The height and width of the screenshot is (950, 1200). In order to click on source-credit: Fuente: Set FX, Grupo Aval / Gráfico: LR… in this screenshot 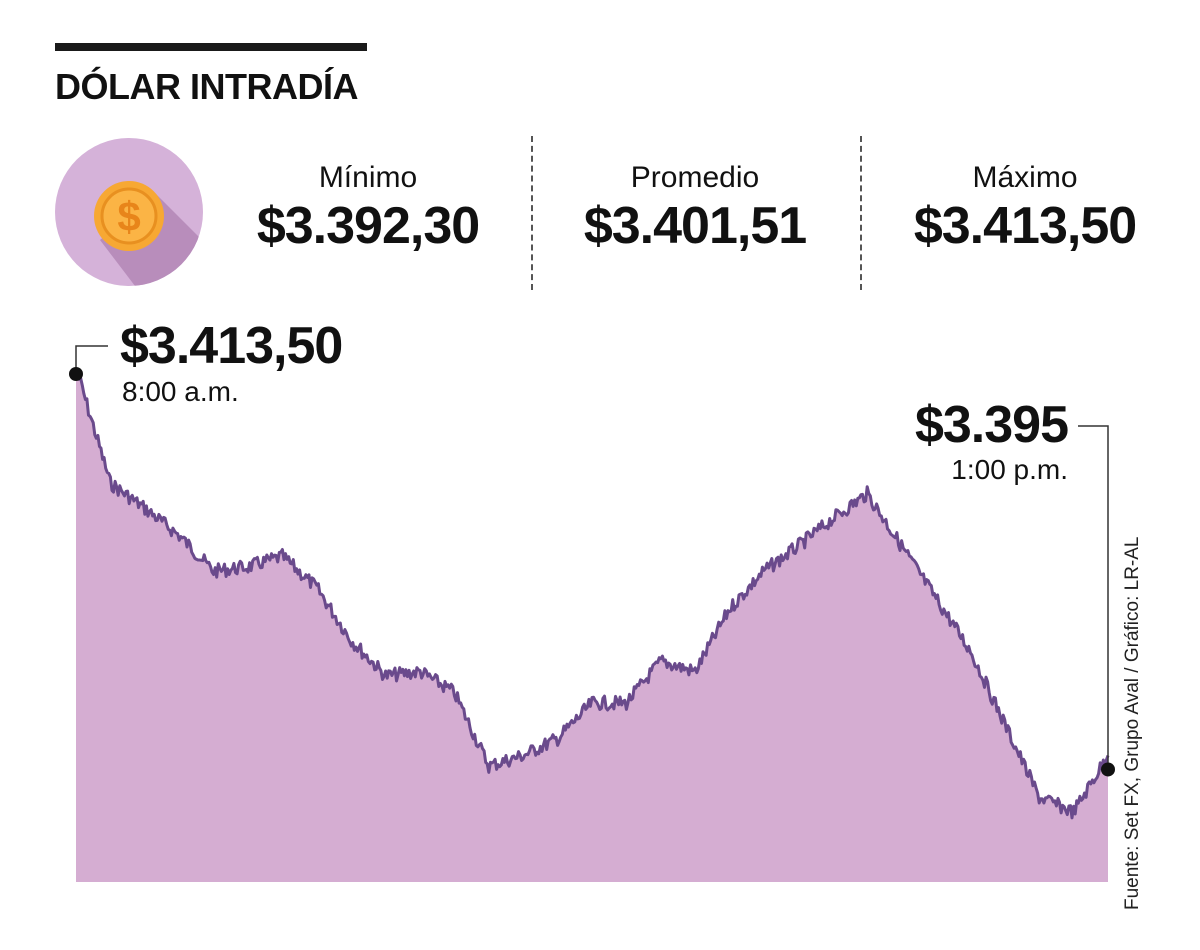, I will do `click(1132, 723)`.